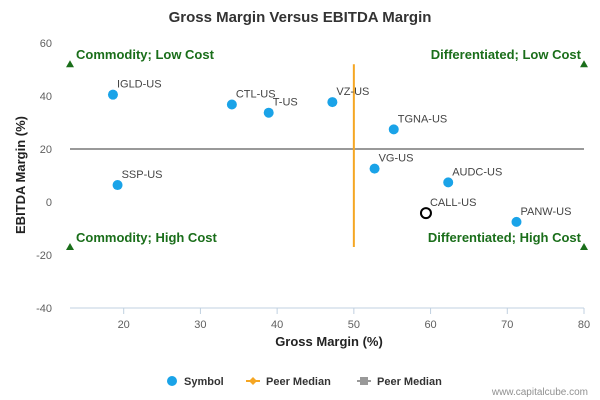 This screenshot has width=600, height=400. What do you see at coordinates (253, 381) in the screenshot?
I see `legend-diamond-icon` at bounding box center [253, 381].